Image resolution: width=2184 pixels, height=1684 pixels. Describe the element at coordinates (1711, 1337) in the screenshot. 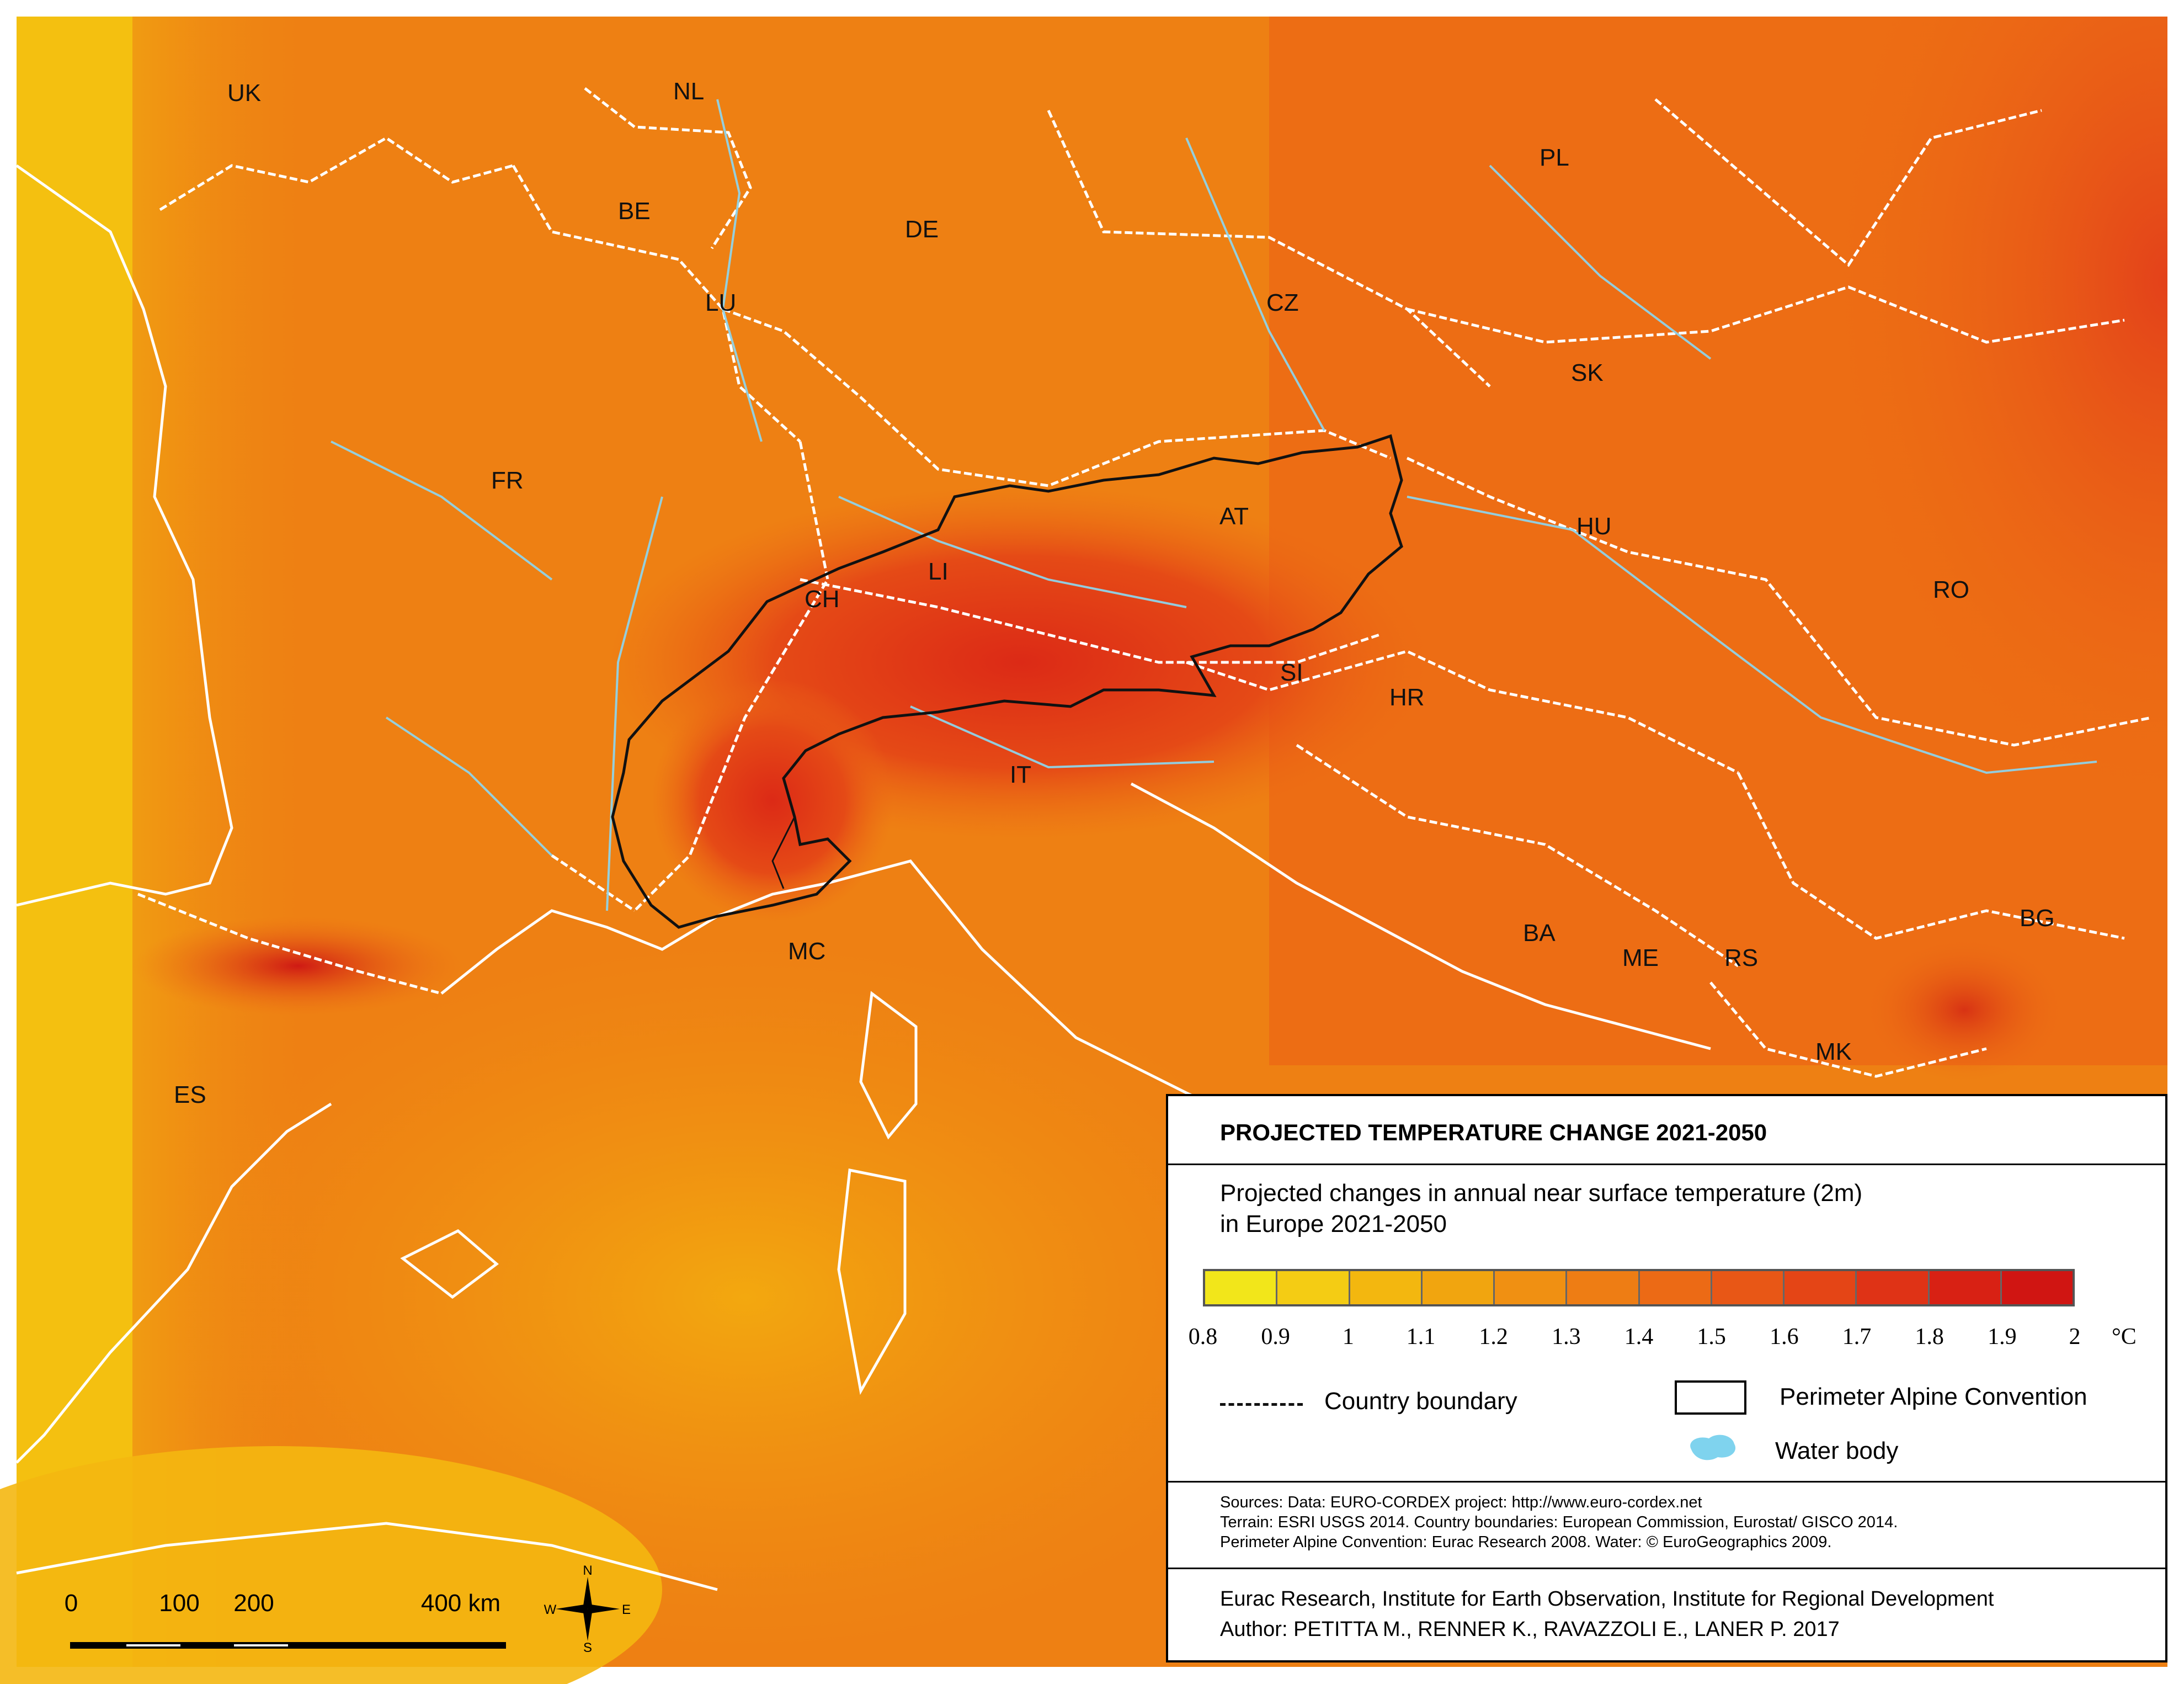

I see `ramp-tick-7: 1.5` at that location.